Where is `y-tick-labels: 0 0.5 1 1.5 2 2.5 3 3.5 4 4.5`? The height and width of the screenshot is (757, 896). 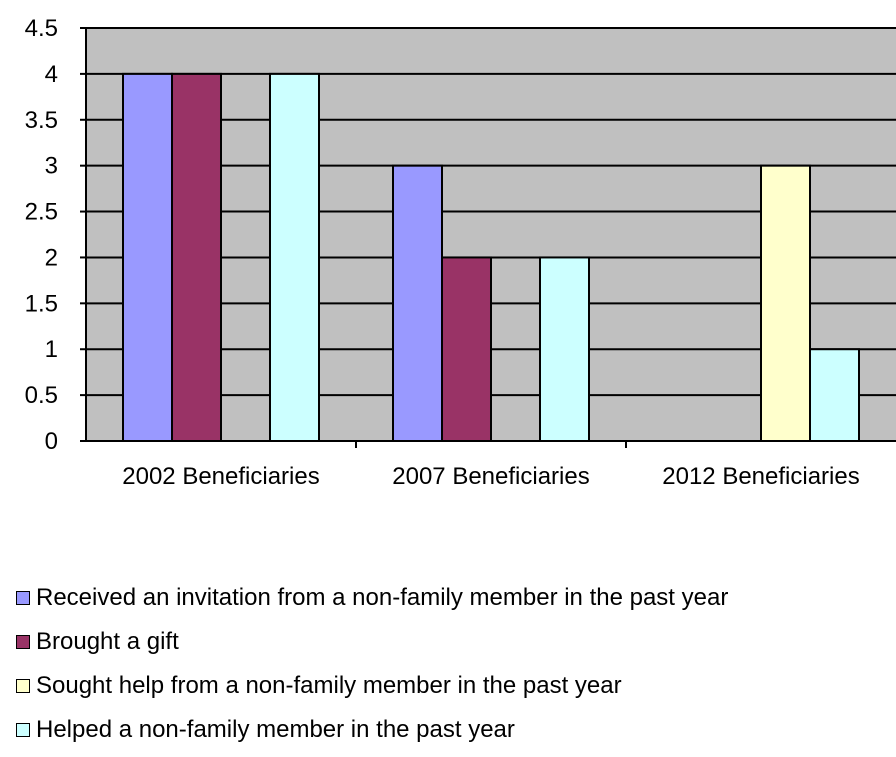 y-tick-labels: 0 0.5 1 1.5 2 2.5 3 3.5 4 4.5 is located at coordinates (41, 235).